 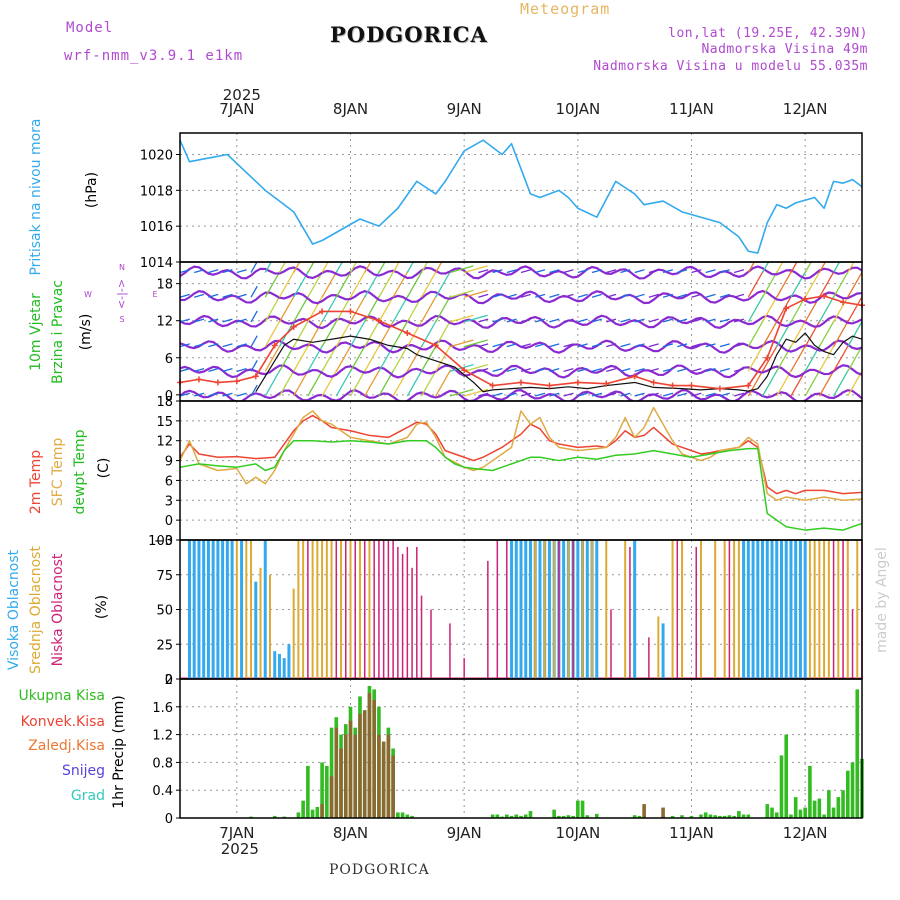 I want to click on temp-ylabel2: SFC Temp, so click(x=58, y=472).